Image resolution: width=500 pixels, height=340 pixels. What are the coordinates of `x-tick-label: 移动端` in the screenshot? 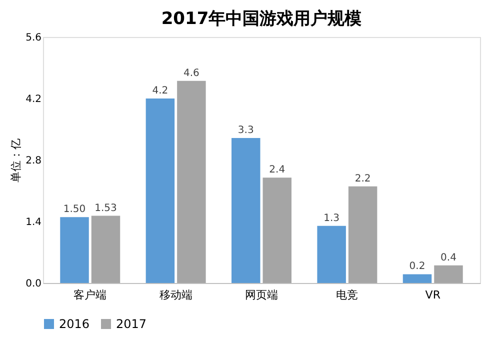 It's located at (175, 295).